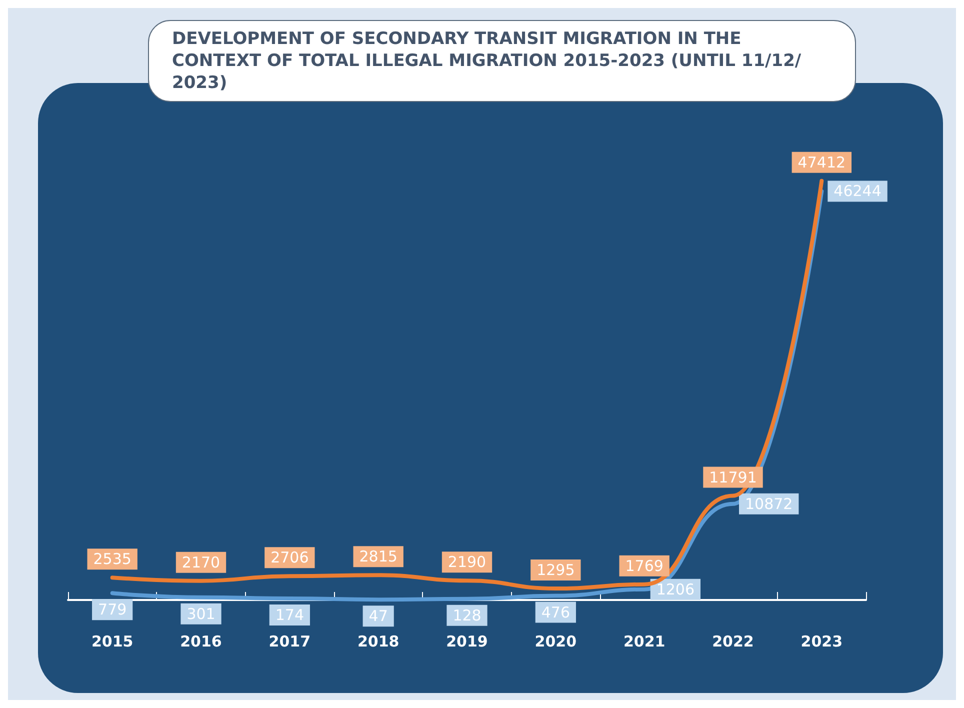 This screenshot has width=964, height=708. Describe the element at coordinates (112, 609) in the screenshot. I see `data-label: 779` at that location.